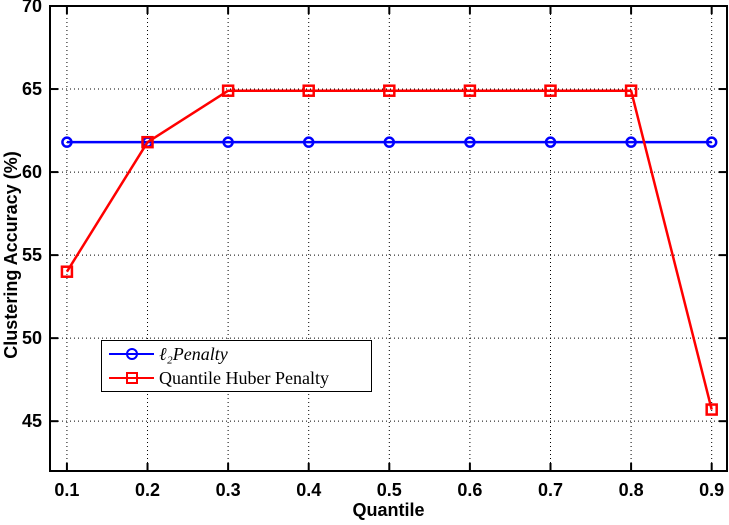 This screenshot has width=729, height=525. What do you see at coordinates (193, 353) in the screenshot?
I see `legend-label-l2-penalty: ℓ₂Penalty` at bounding box center [193, 353].